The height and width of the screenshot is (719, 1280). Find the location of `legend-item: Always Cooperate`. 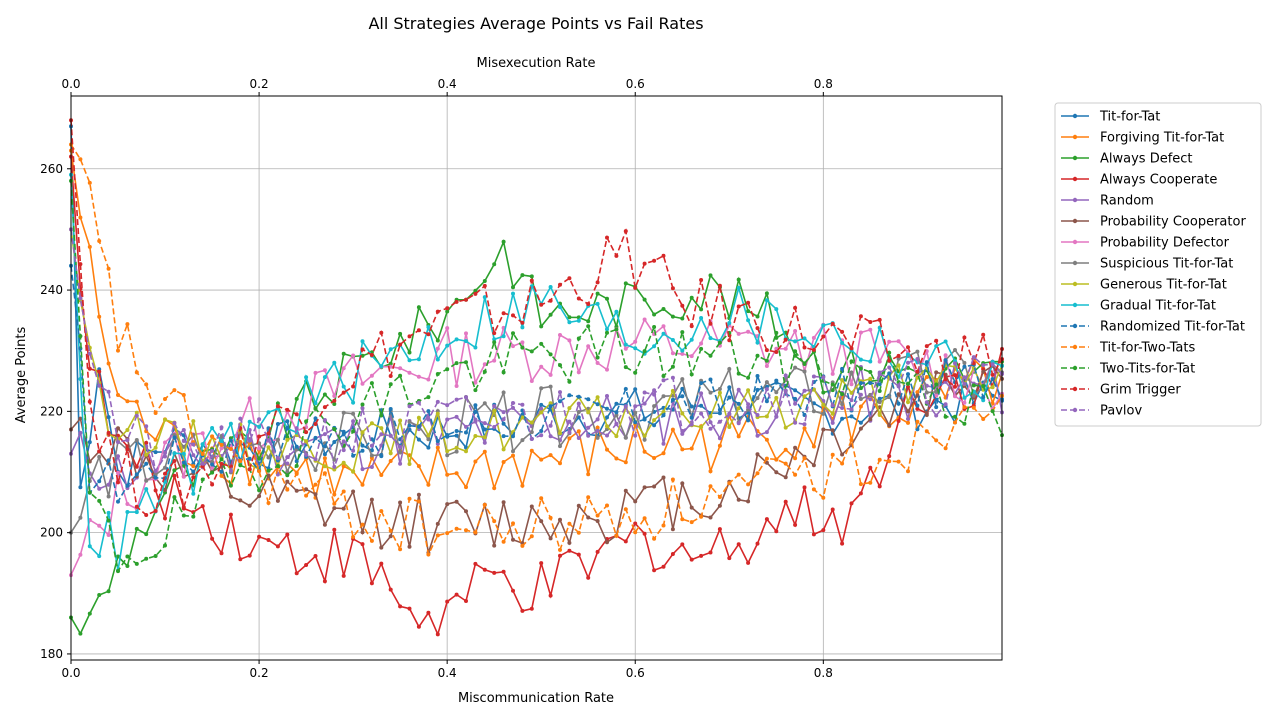

legend-item: Always Cooperate is located at coordinates (1139, 180).